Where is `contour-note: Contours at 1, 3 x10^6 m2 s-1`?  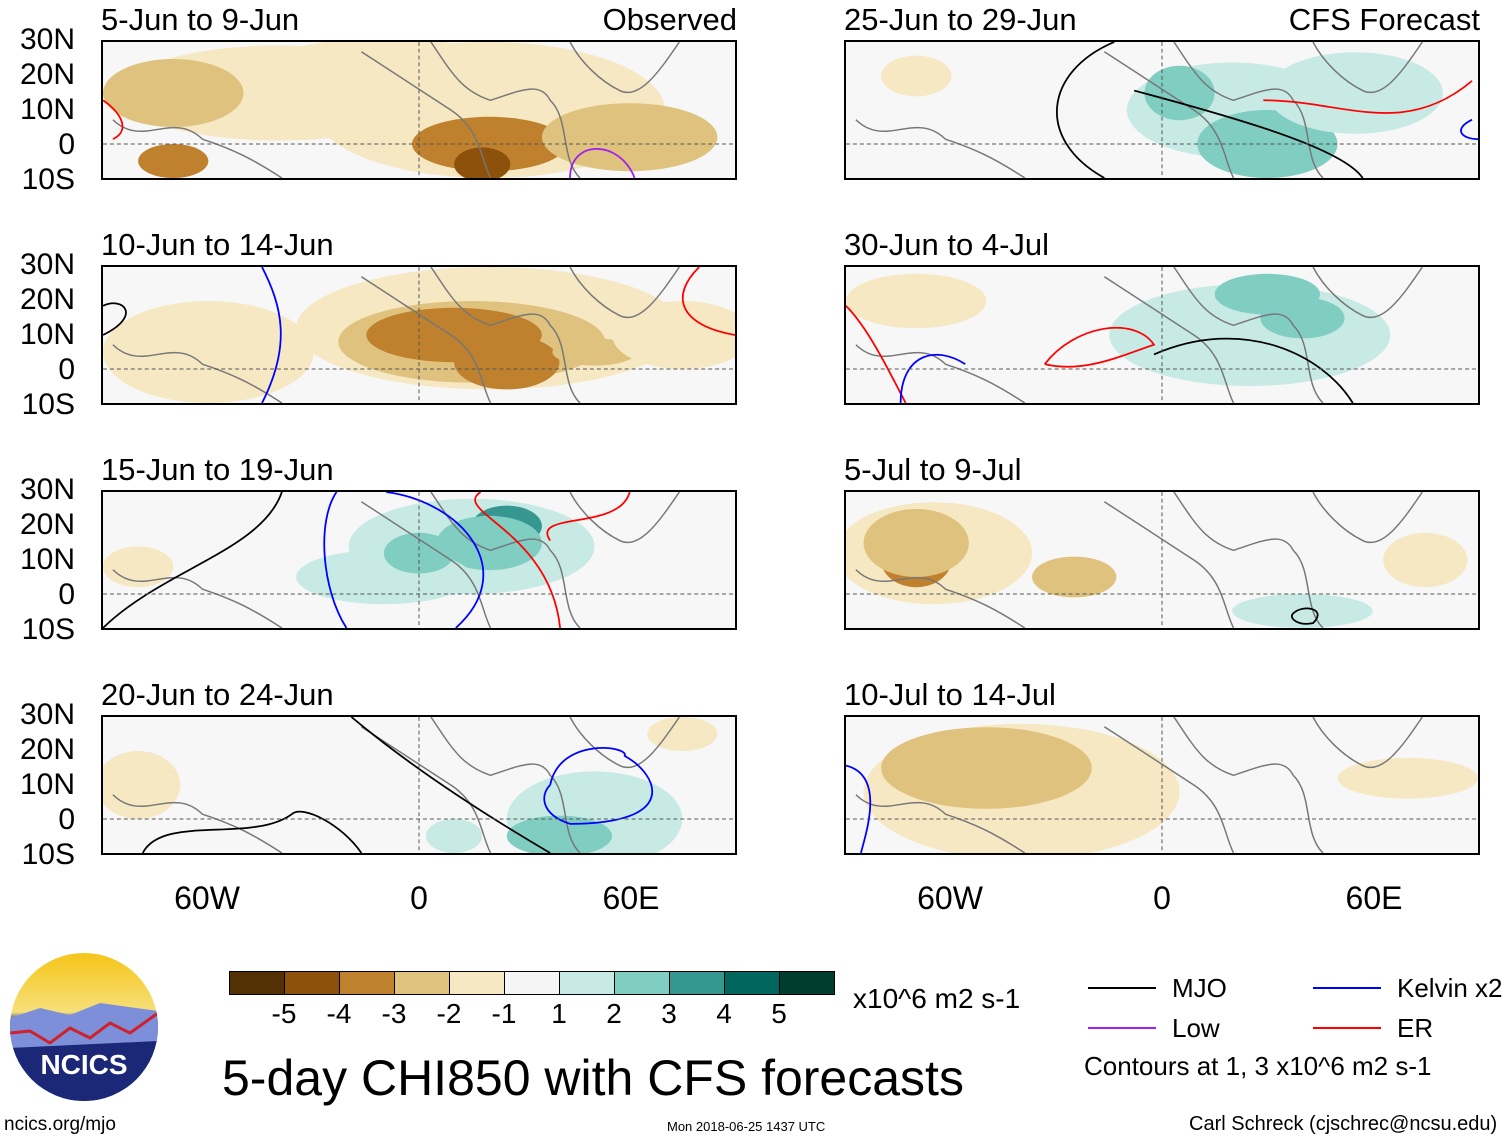 contour-note: Contours at 1, 3 x10^6 m2 s-1 is located at coordinates (1258, 1066).